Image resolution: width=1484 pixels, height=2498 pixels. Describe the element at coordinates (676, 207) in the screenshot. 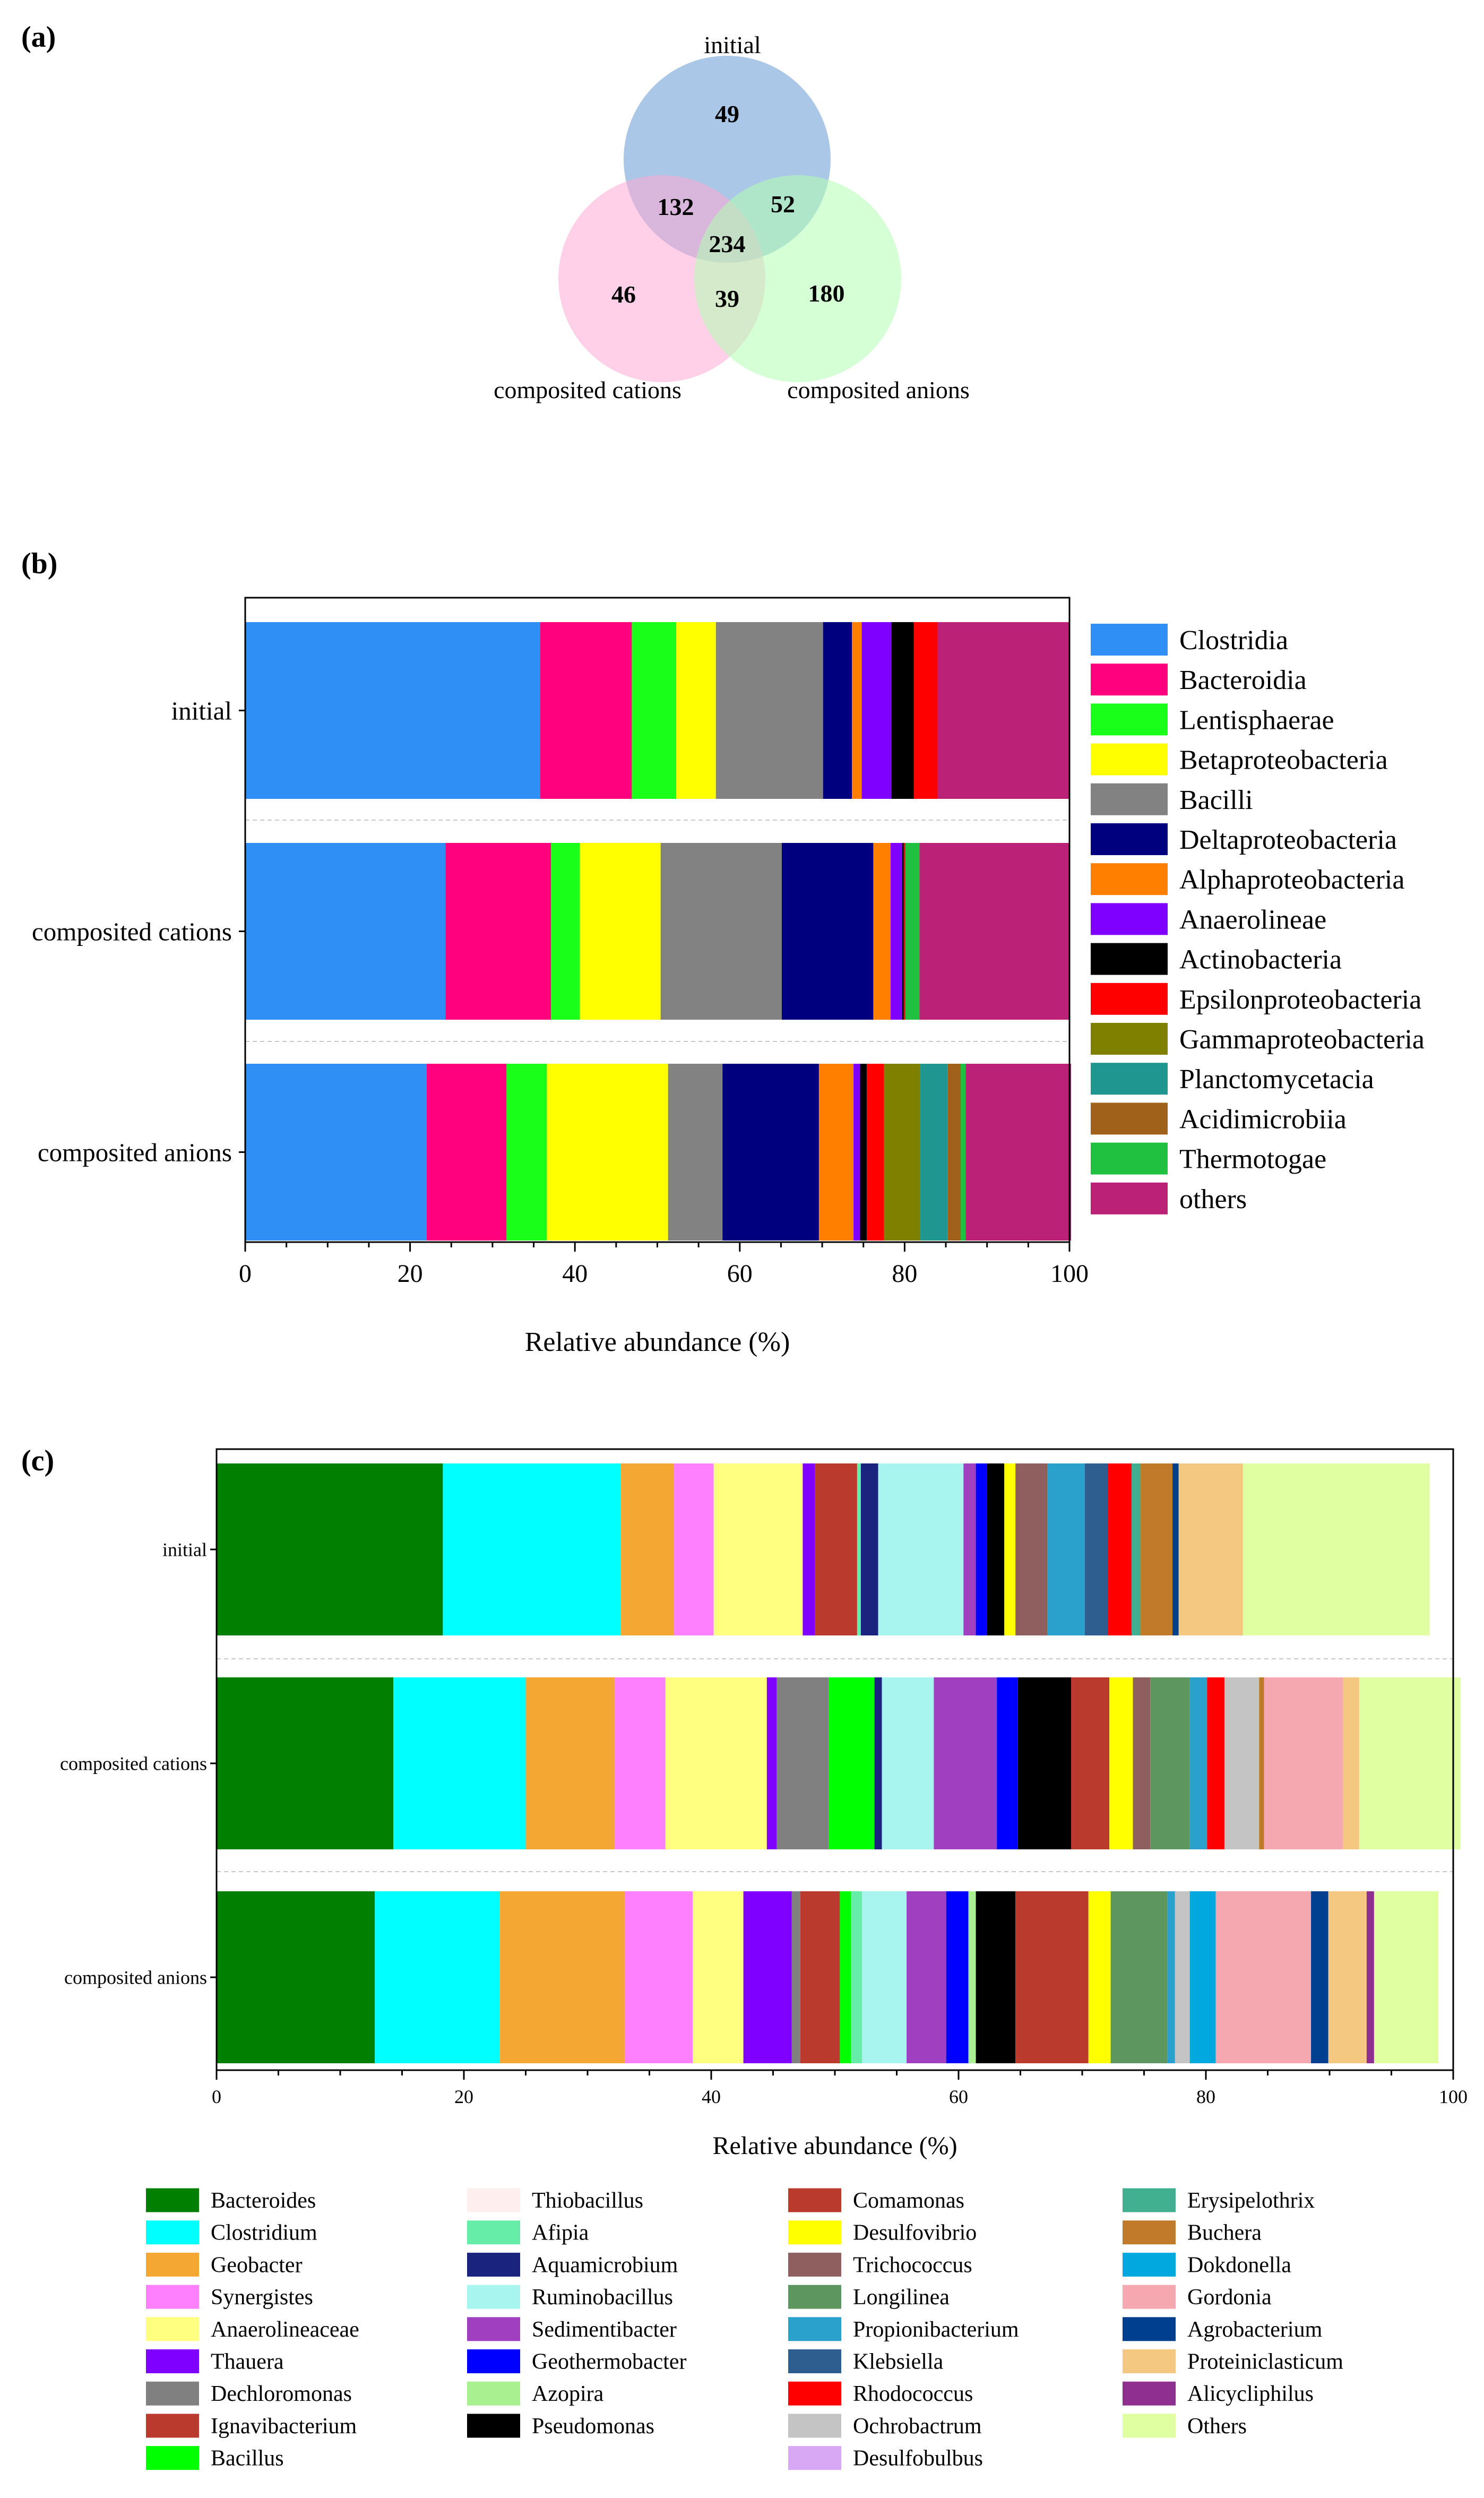

I see `venn-count-initial-composited-cations: 132` at that location.